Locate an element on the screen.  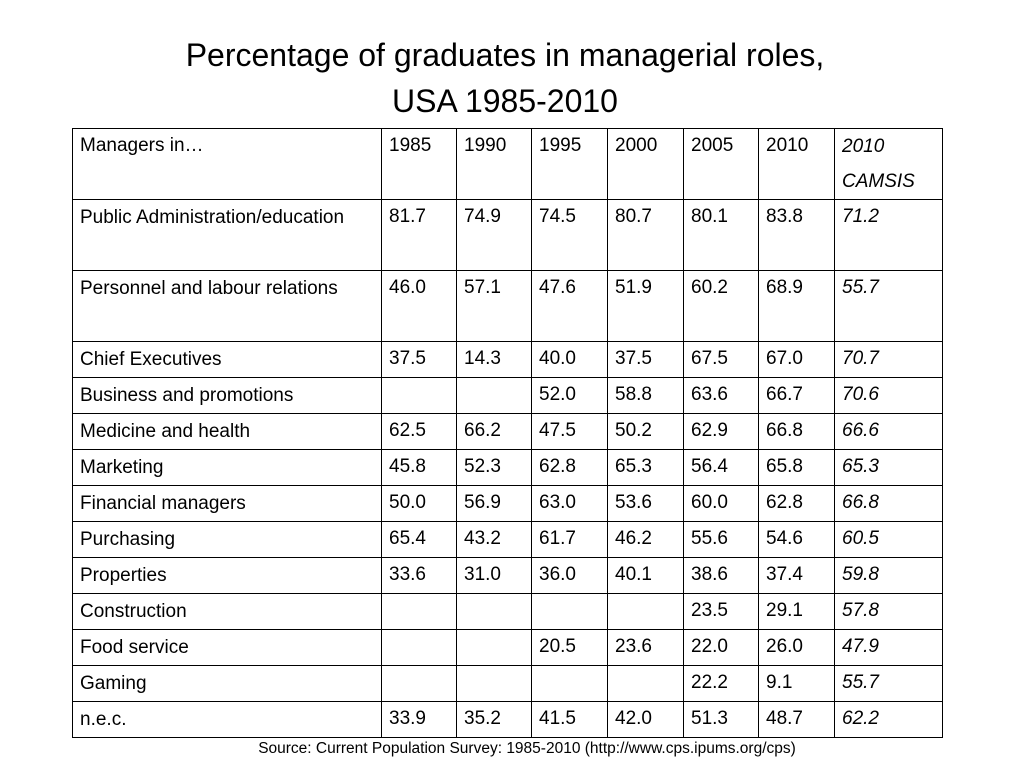
value-cell: 53.6 is located at coordinates (645, 503).